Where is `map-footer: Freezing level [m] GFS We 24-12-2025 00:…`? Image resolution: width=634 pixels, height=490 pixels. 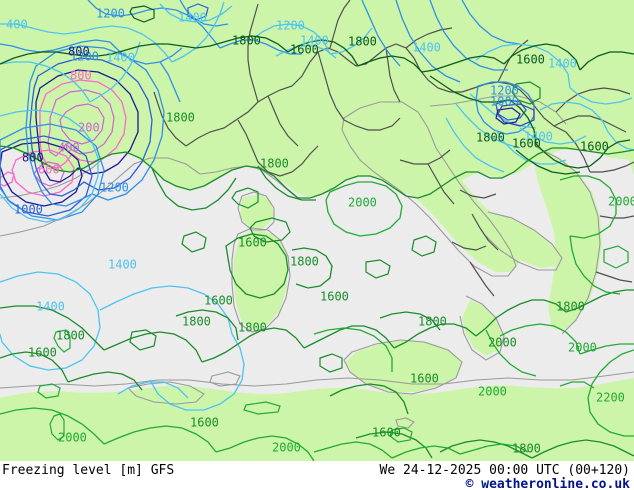 map-footer: Freezing level [m] GFS We 24-12-2025 00:… is located at coordinates (317, 475).